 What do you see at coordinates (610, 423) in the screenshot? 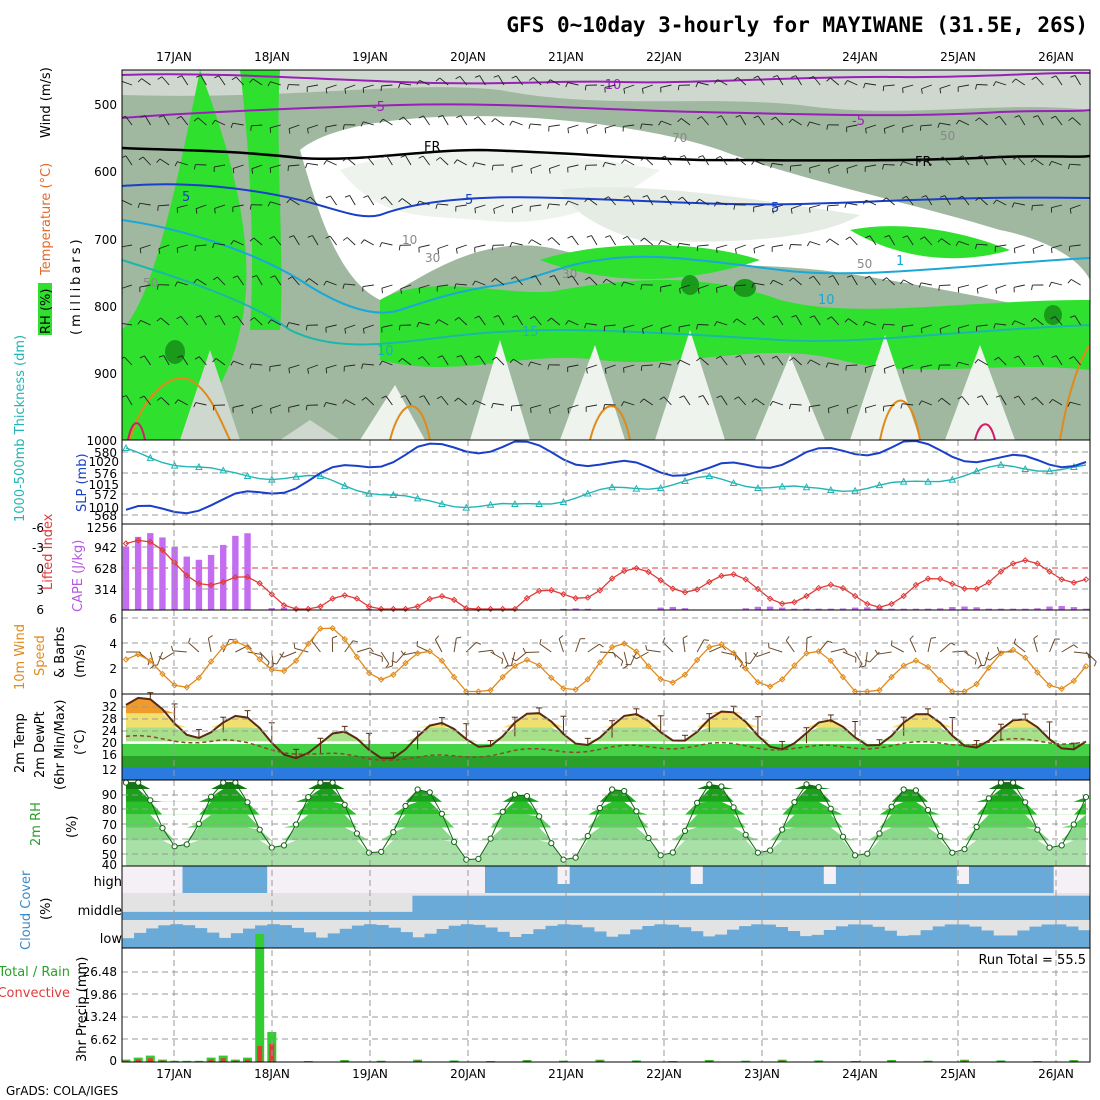
I see `contour-20-21jan` at bounding box center [610, 423].